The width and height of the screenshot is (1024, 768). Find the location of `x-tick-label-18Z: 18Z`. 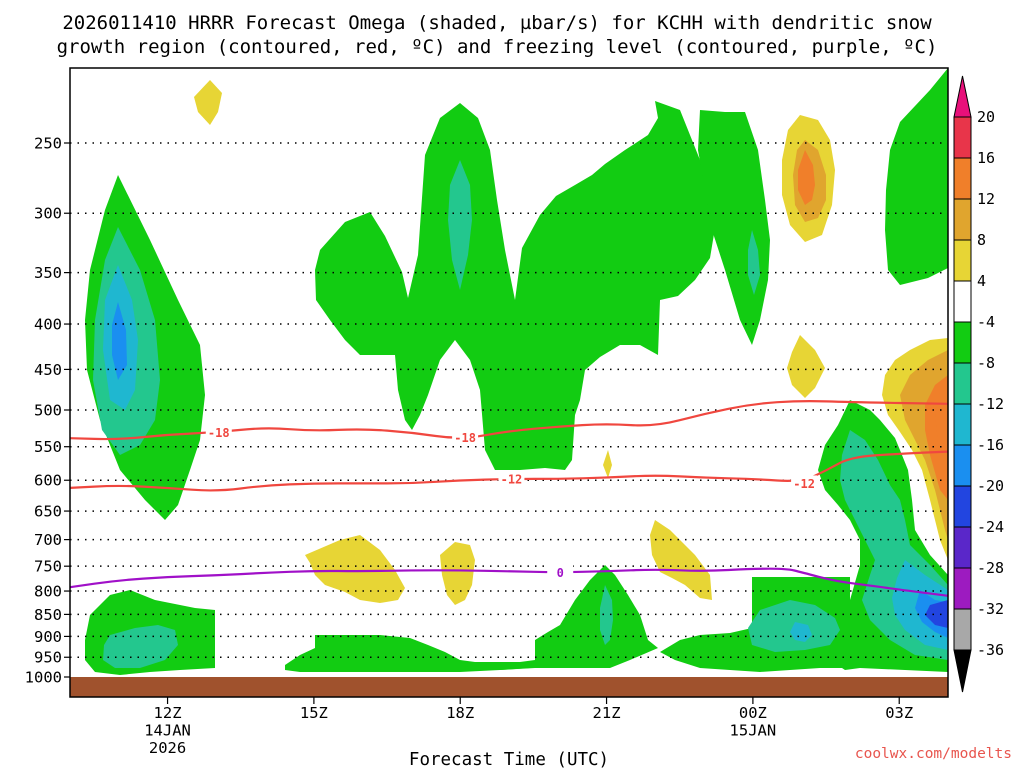

x-tick-label-18Z: 18Z is located at coordinates (460, 713).